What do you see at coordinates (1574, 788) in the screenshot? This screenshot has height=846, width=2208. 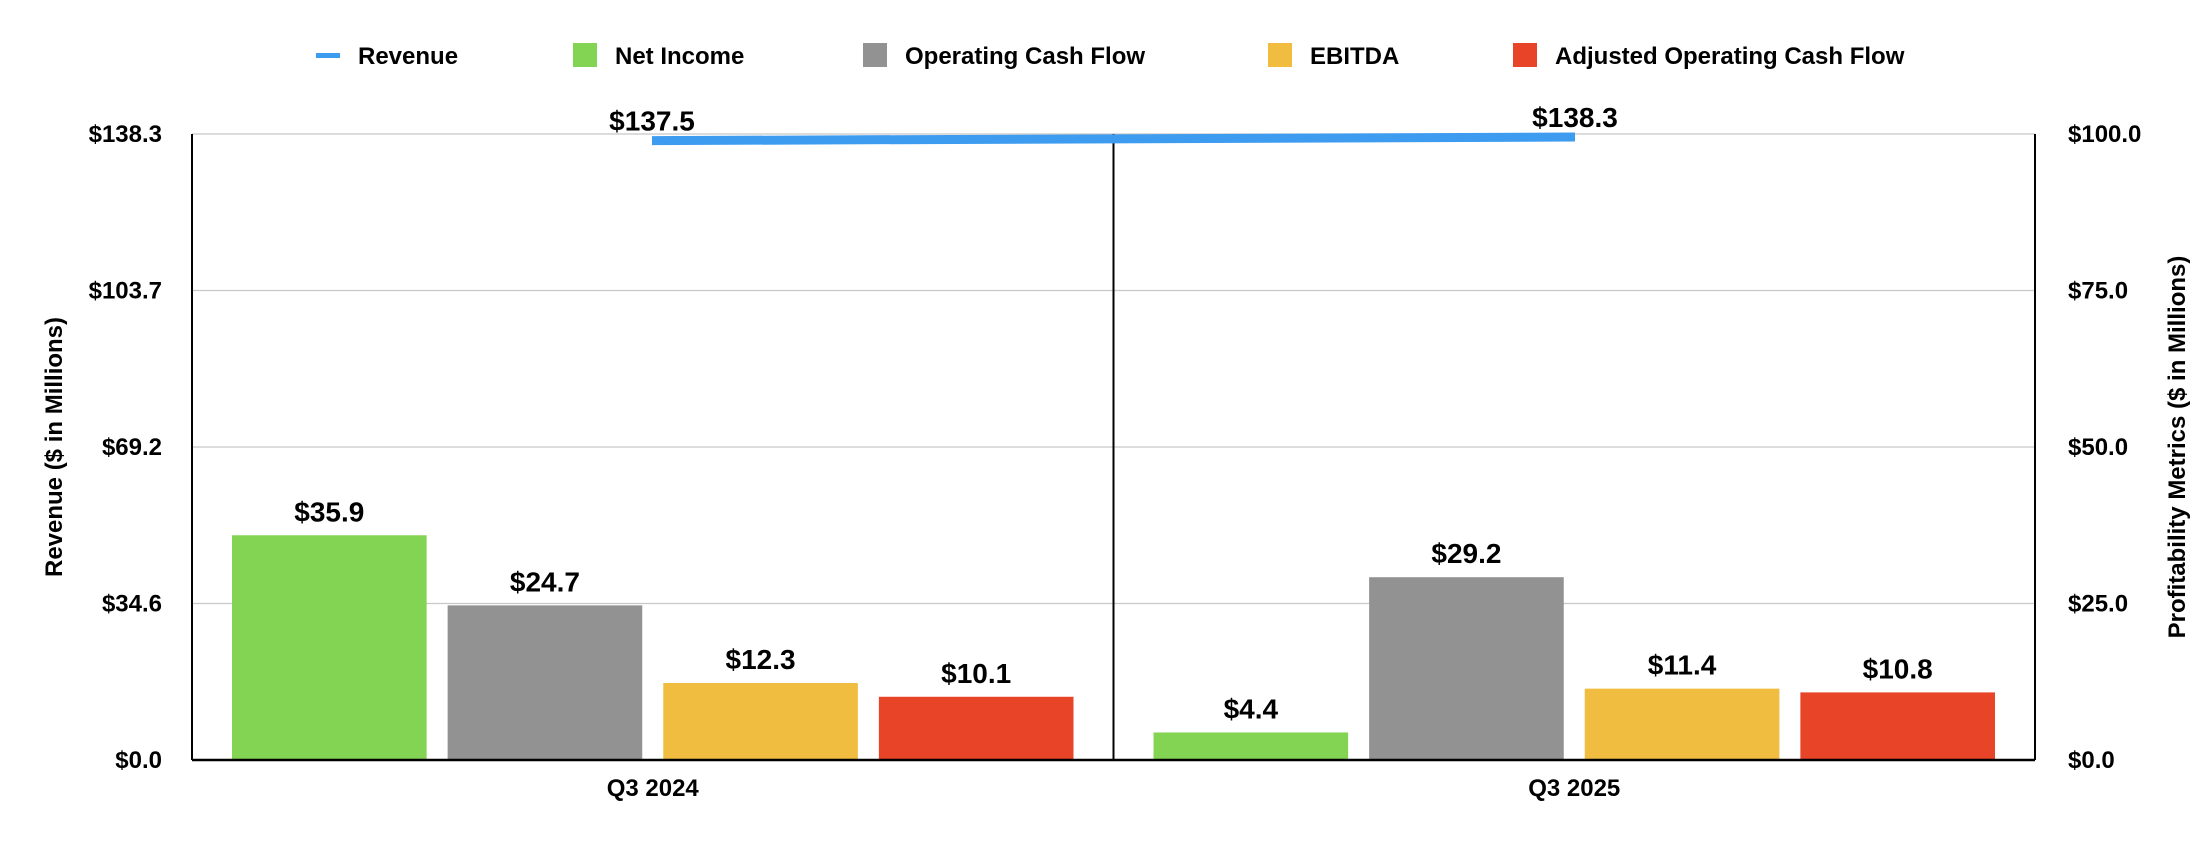 I see `category-label: Q3 2025` at bounding box center [1574, 788].